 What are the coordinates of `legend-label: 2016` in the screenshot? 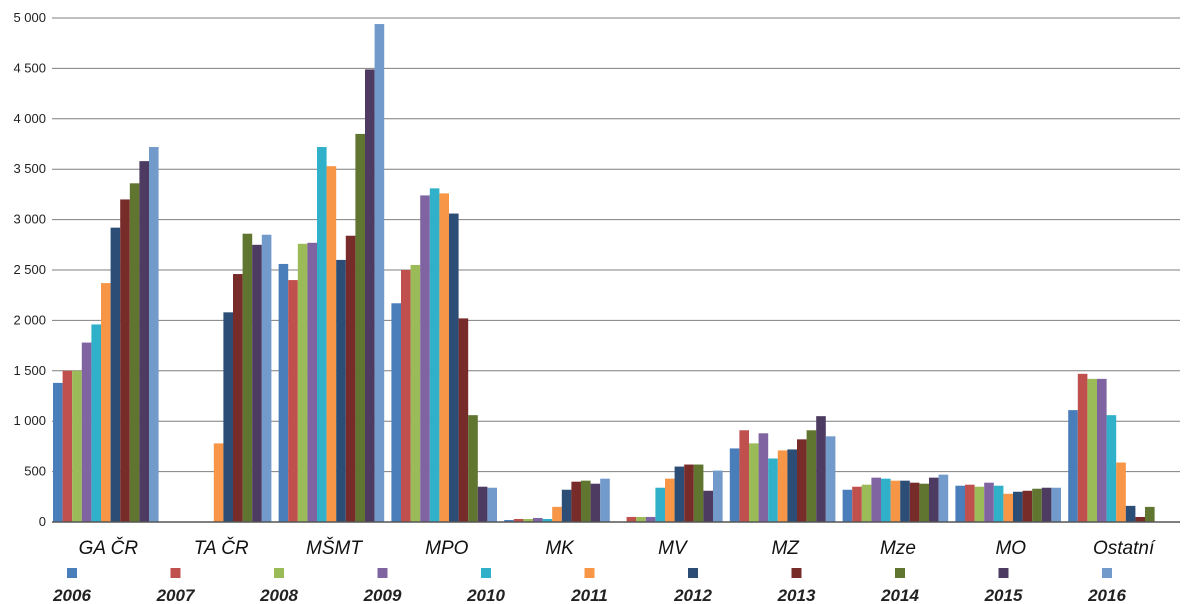 It's located at (1106, 595).